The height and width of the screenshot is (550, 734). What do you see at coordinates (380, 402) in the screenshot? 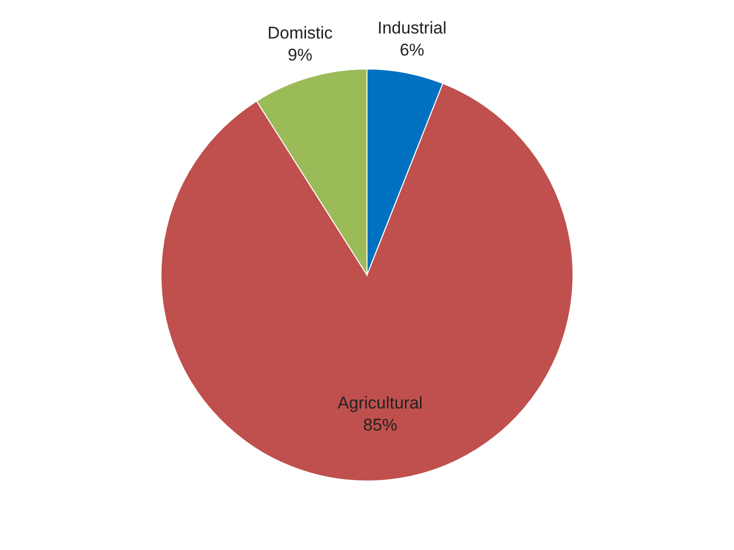
I see `slice-label: Agricultural` at bounding box center [380, 402].